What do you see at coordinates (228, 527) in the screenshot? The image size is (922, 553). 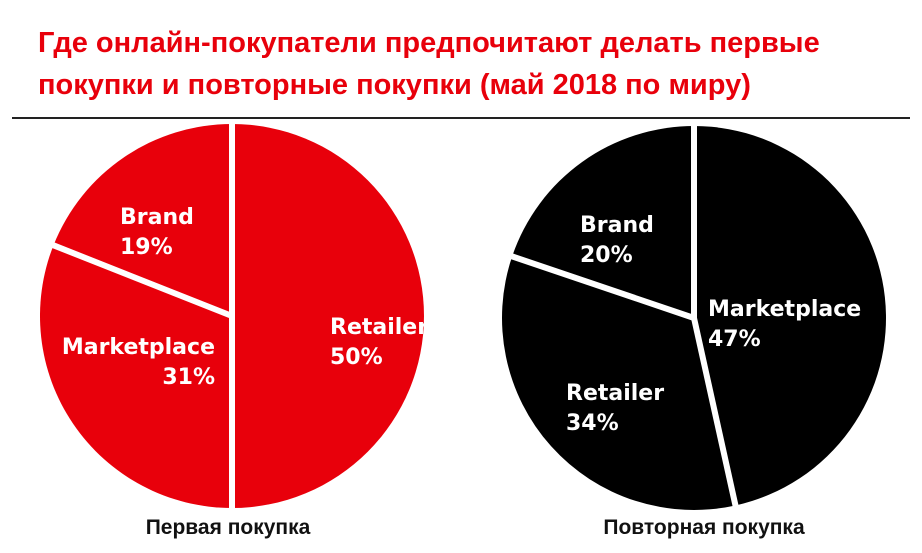 I see `caption-first-purchase: Первая покупка` at bounding box center [228, 527].